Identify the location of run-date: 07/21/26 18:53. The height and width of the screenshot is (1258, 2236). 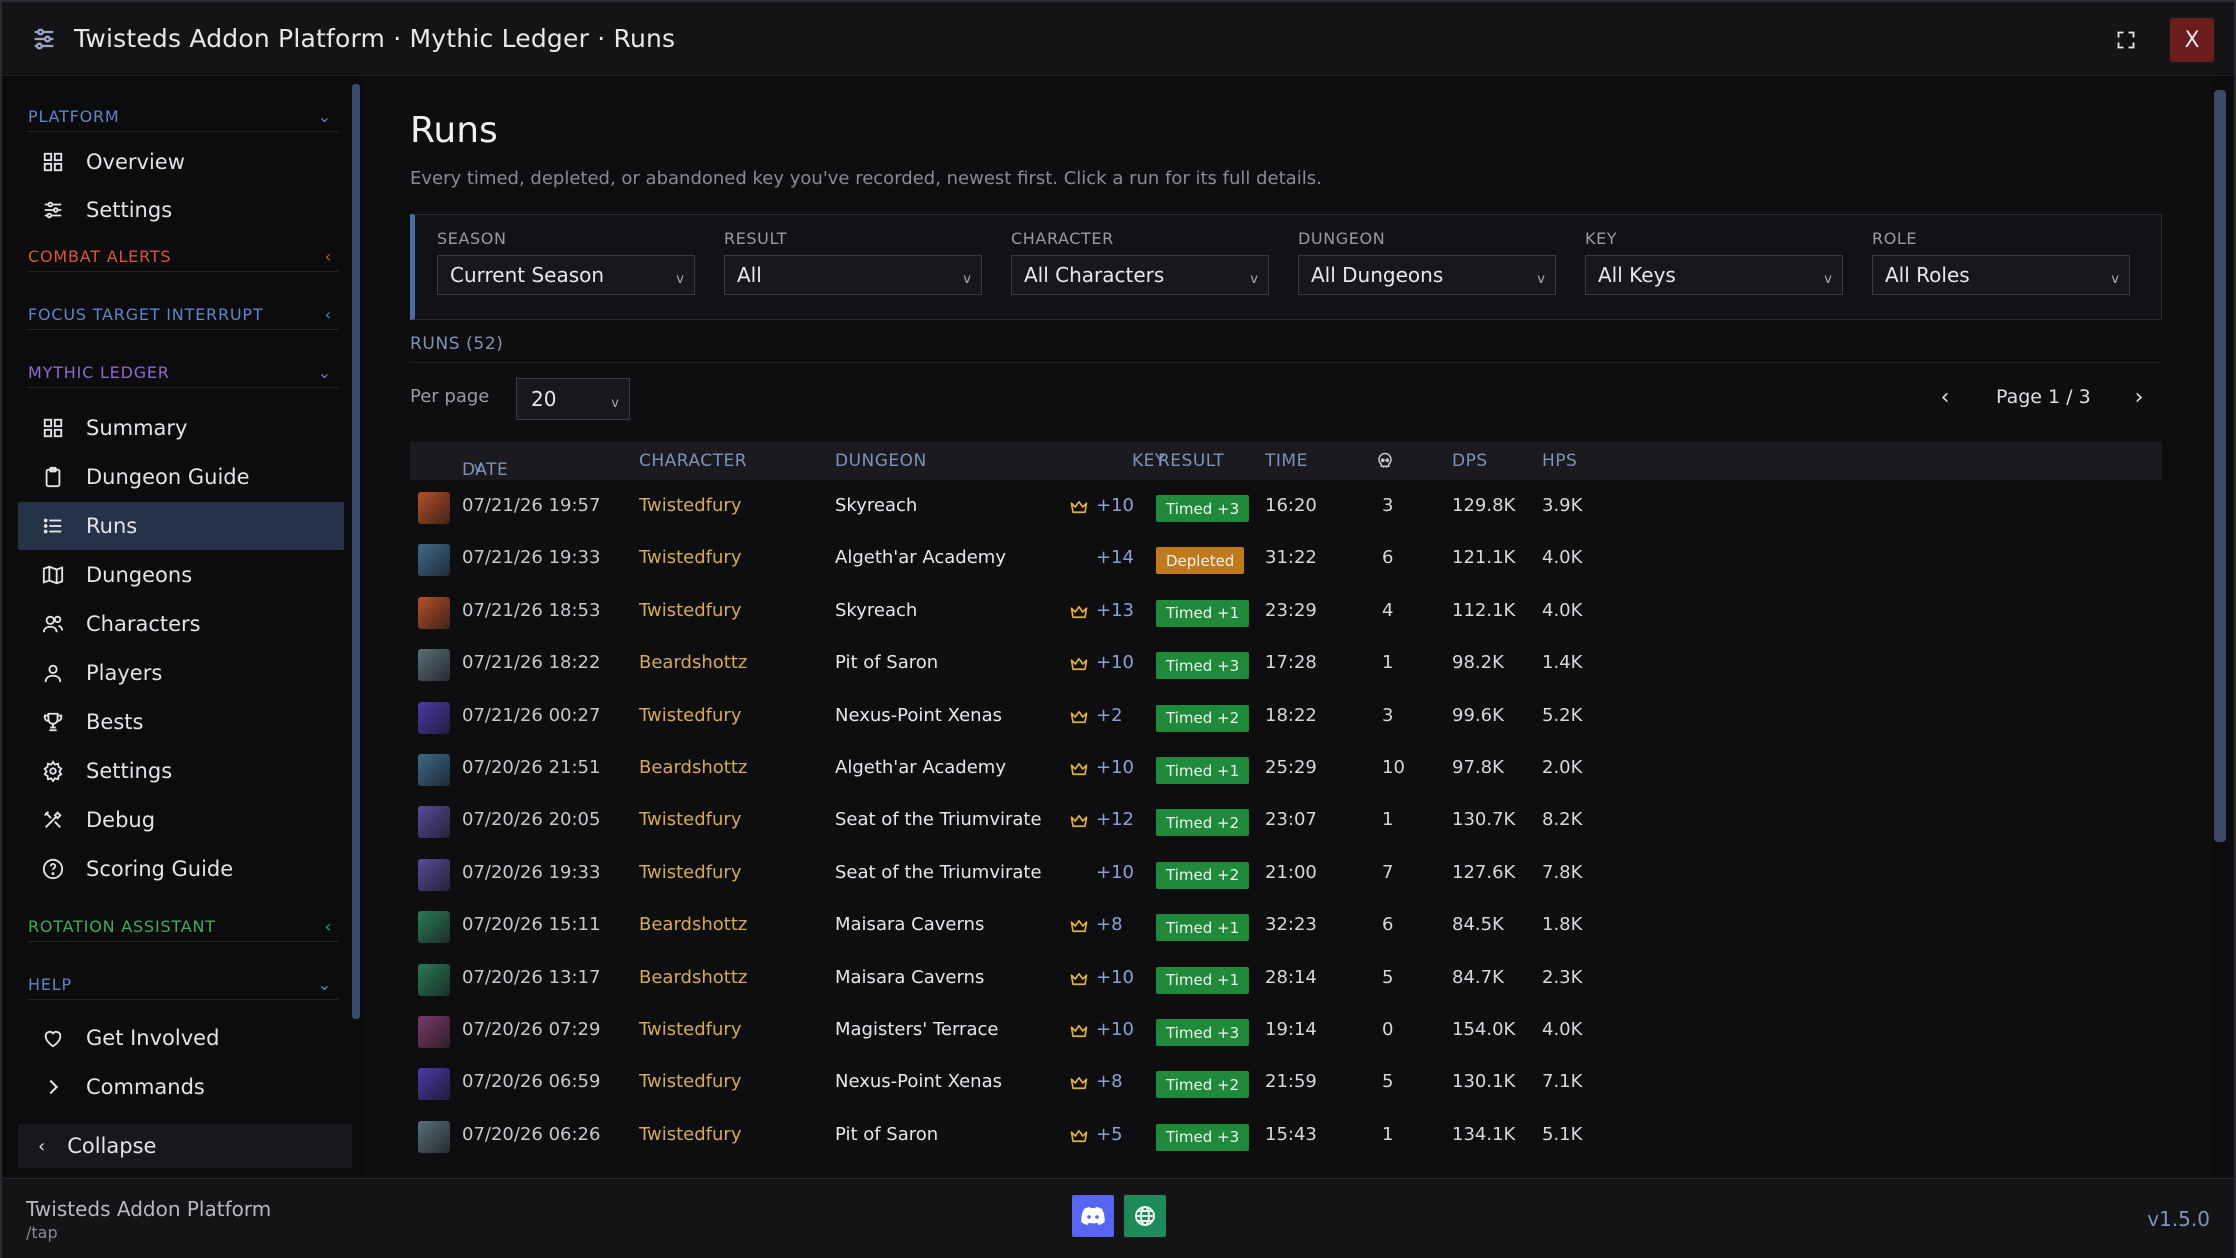
(531, 610).